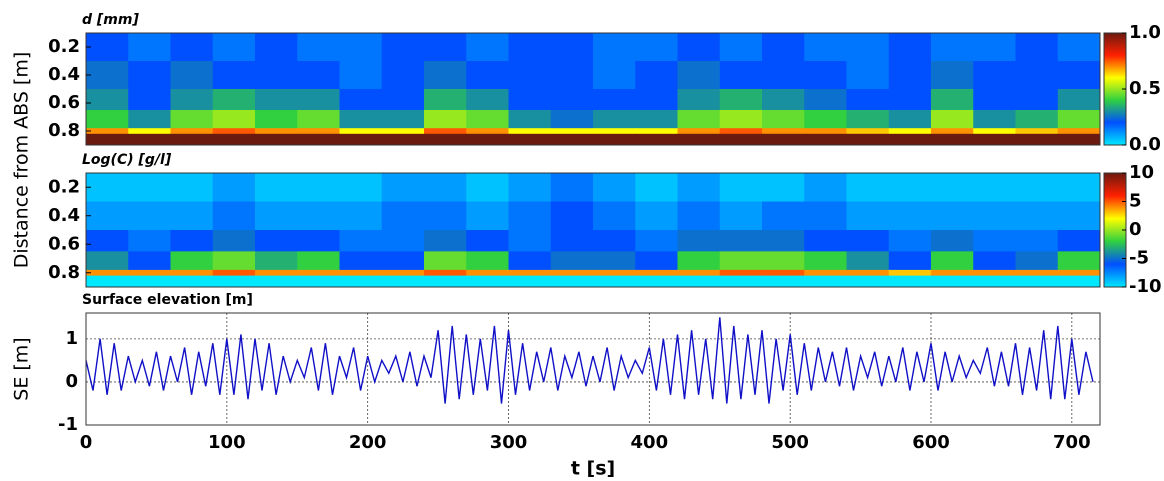 The image size is (1164, 481). What do you see at coordinates (110, 20) in the screenshot?
I see `panel-title: d [mm]` at bounding box center [110, 20].